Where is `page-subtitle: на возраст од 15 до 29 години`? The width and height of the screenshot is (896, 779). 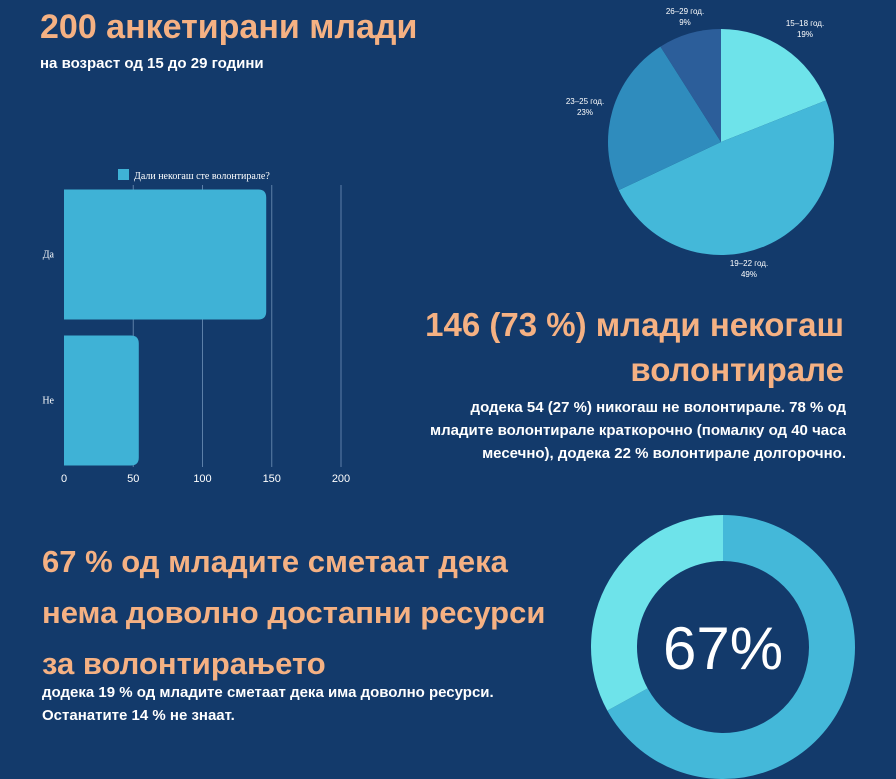 page-subtitle: на возраст од 15 до 29 години is located at coordinates (152, 63).